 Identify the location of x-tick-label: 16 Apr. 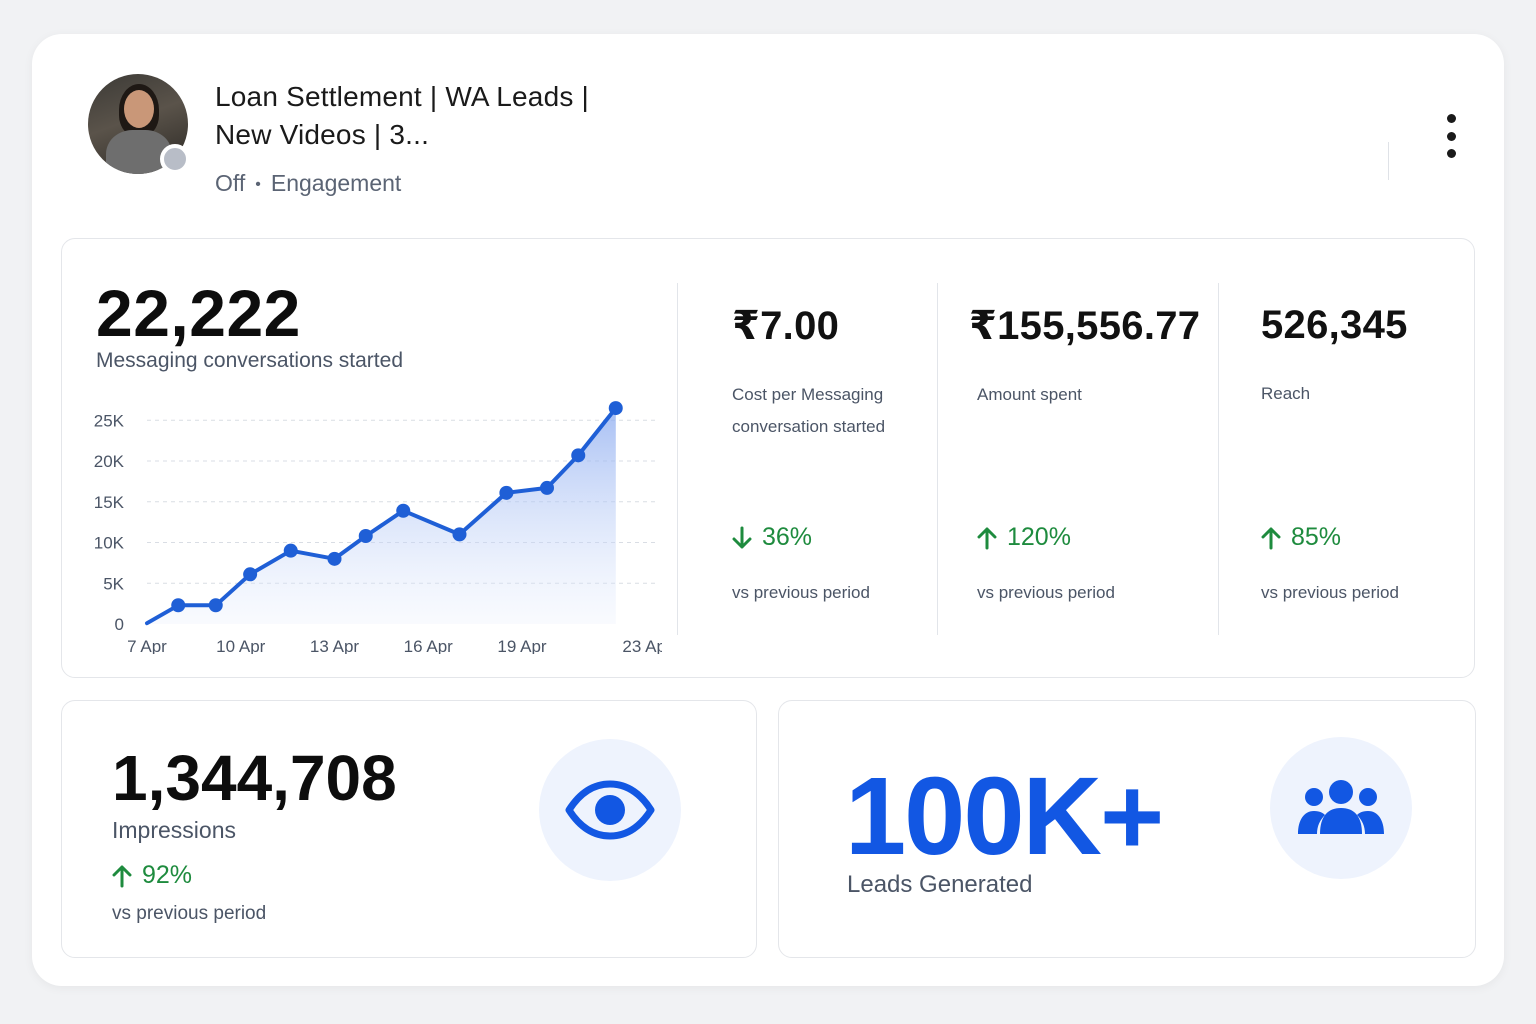
(428, 645).